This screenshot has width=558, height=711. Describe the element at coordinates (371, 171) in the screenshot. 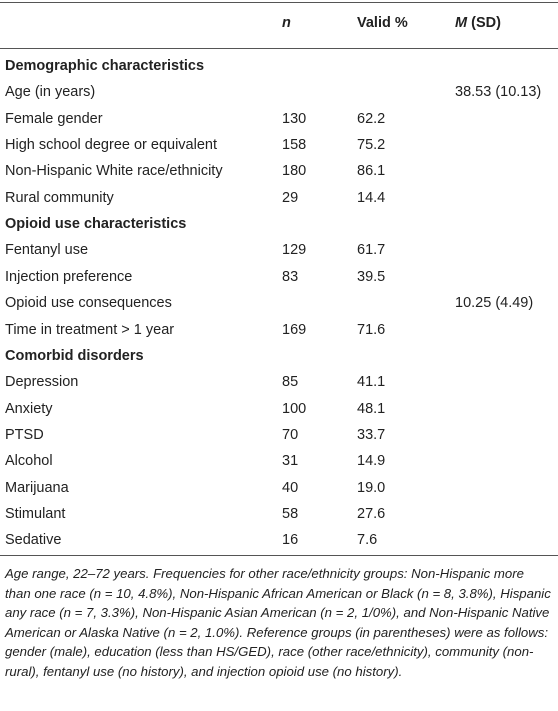

I see `cell-valid: 86.1` at that location.